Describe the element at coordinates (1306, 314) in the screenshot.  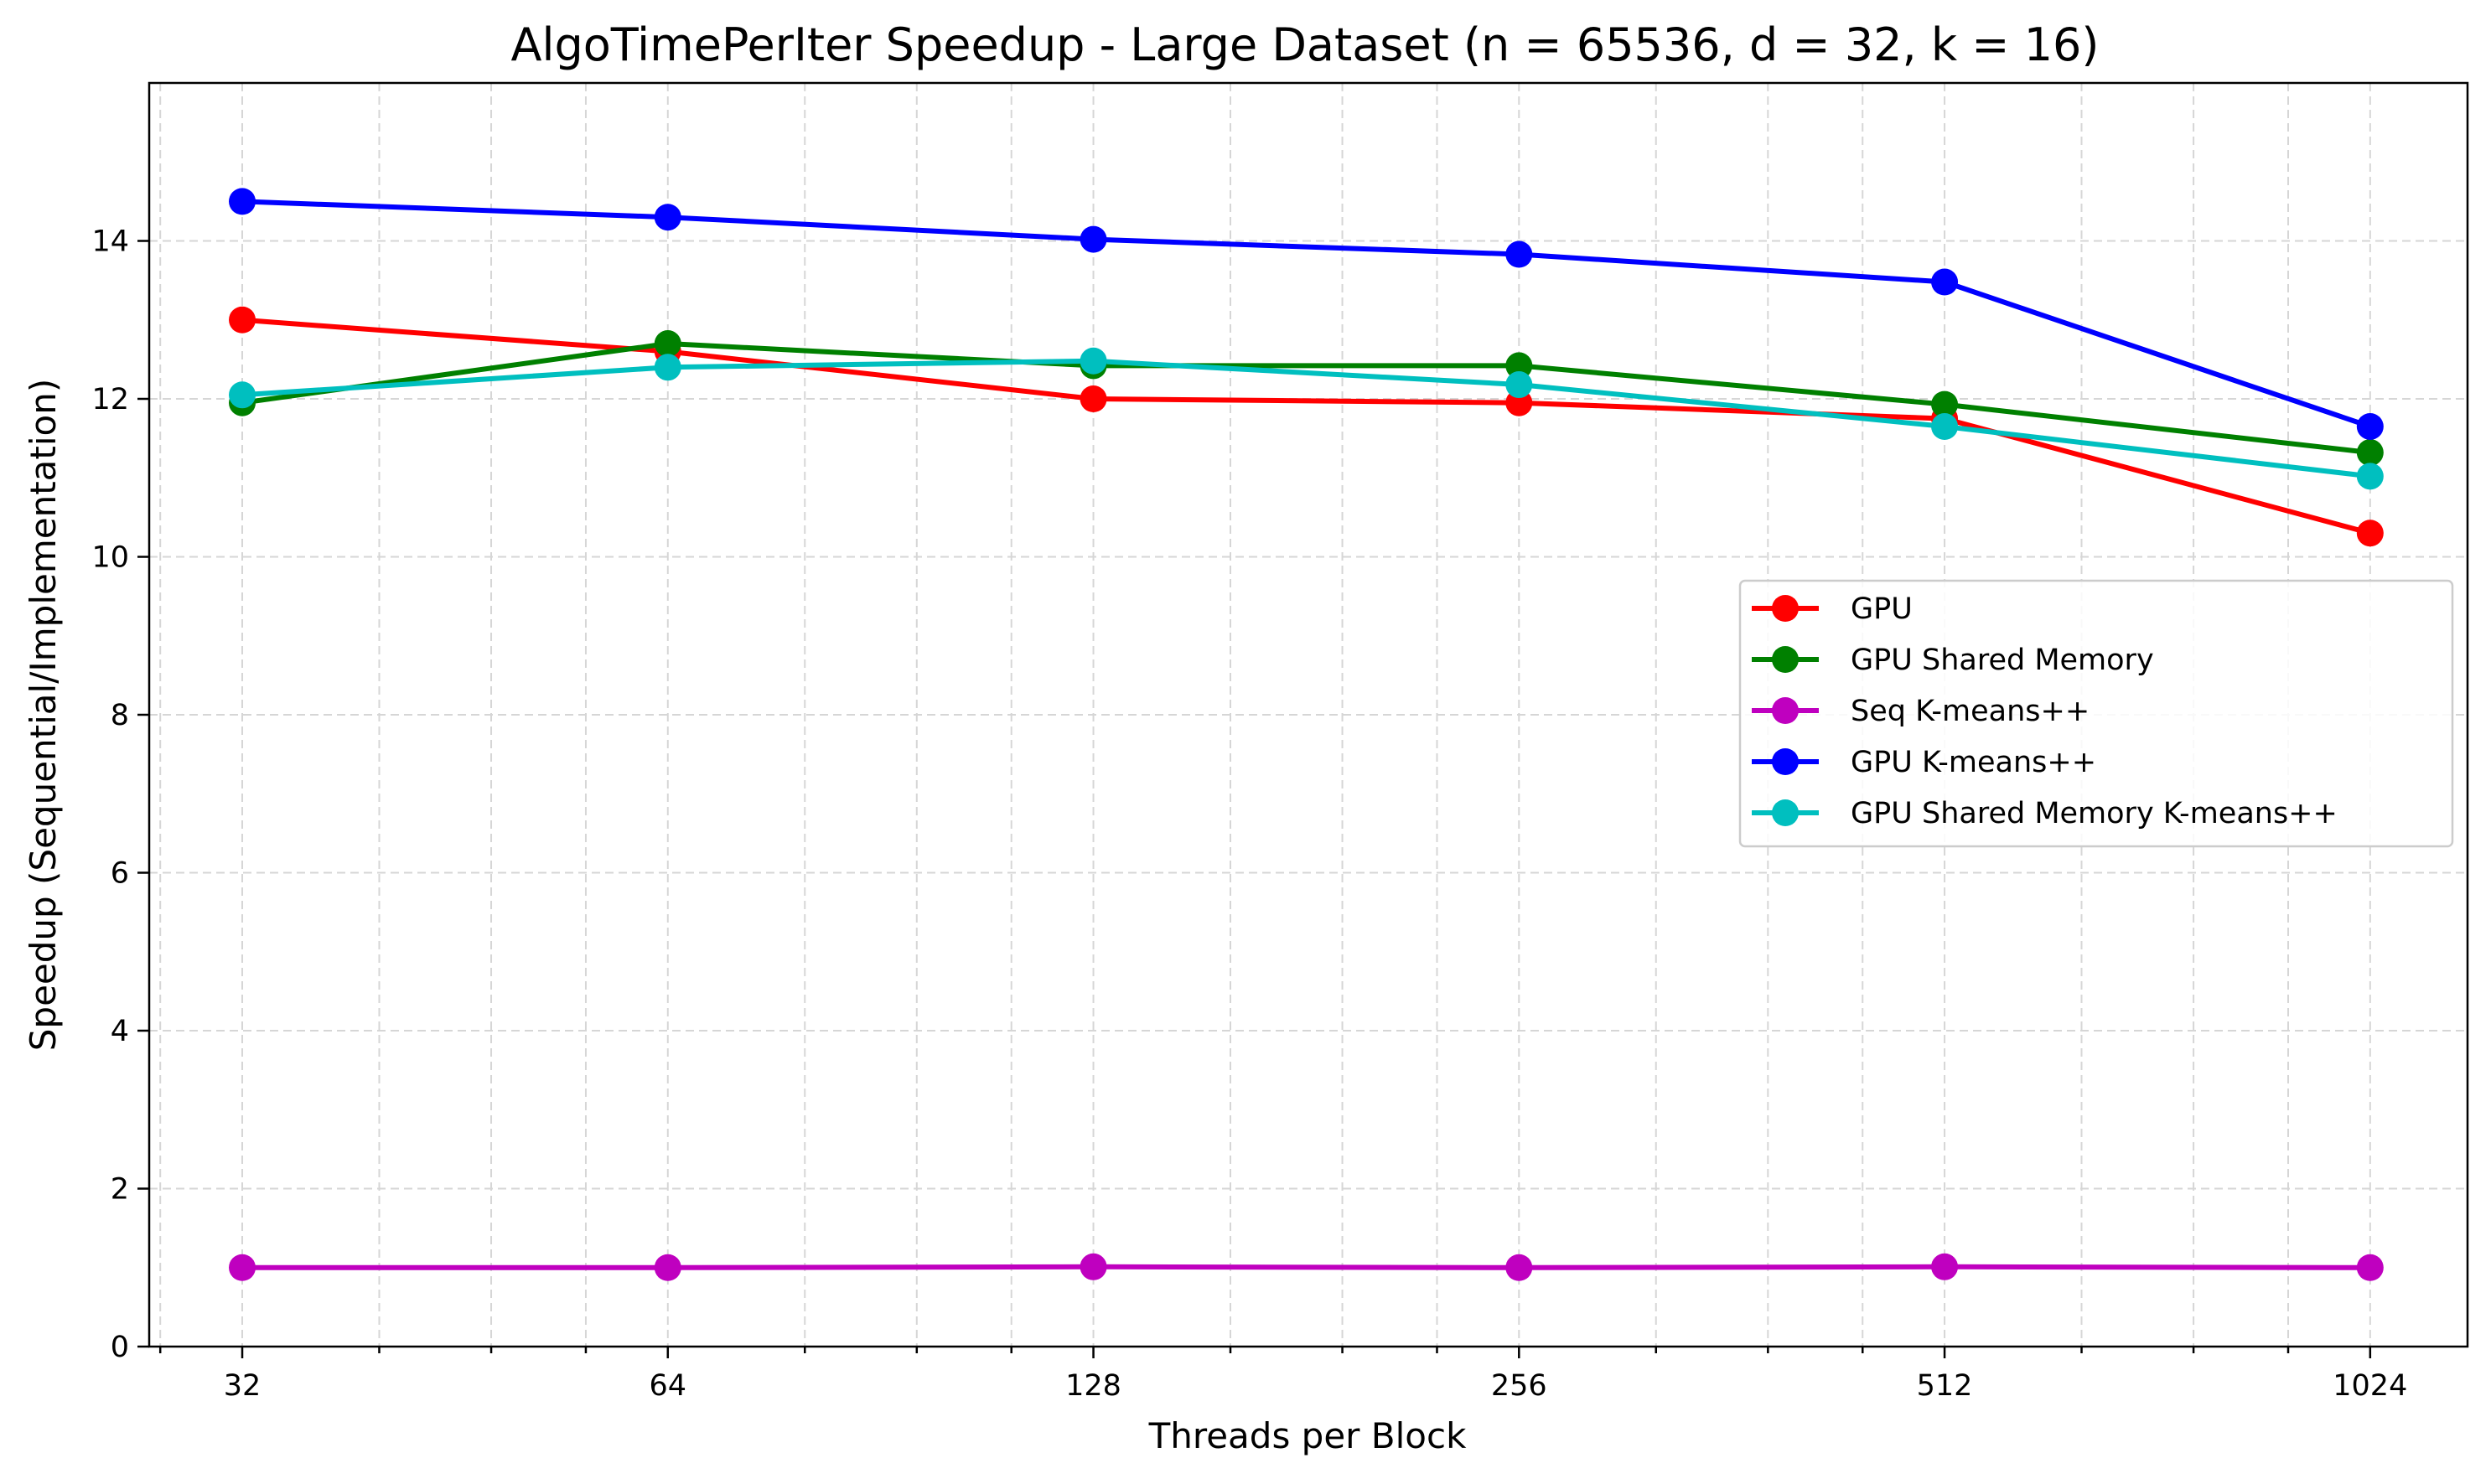
I see `series-line-gpu-k-means` at that location.